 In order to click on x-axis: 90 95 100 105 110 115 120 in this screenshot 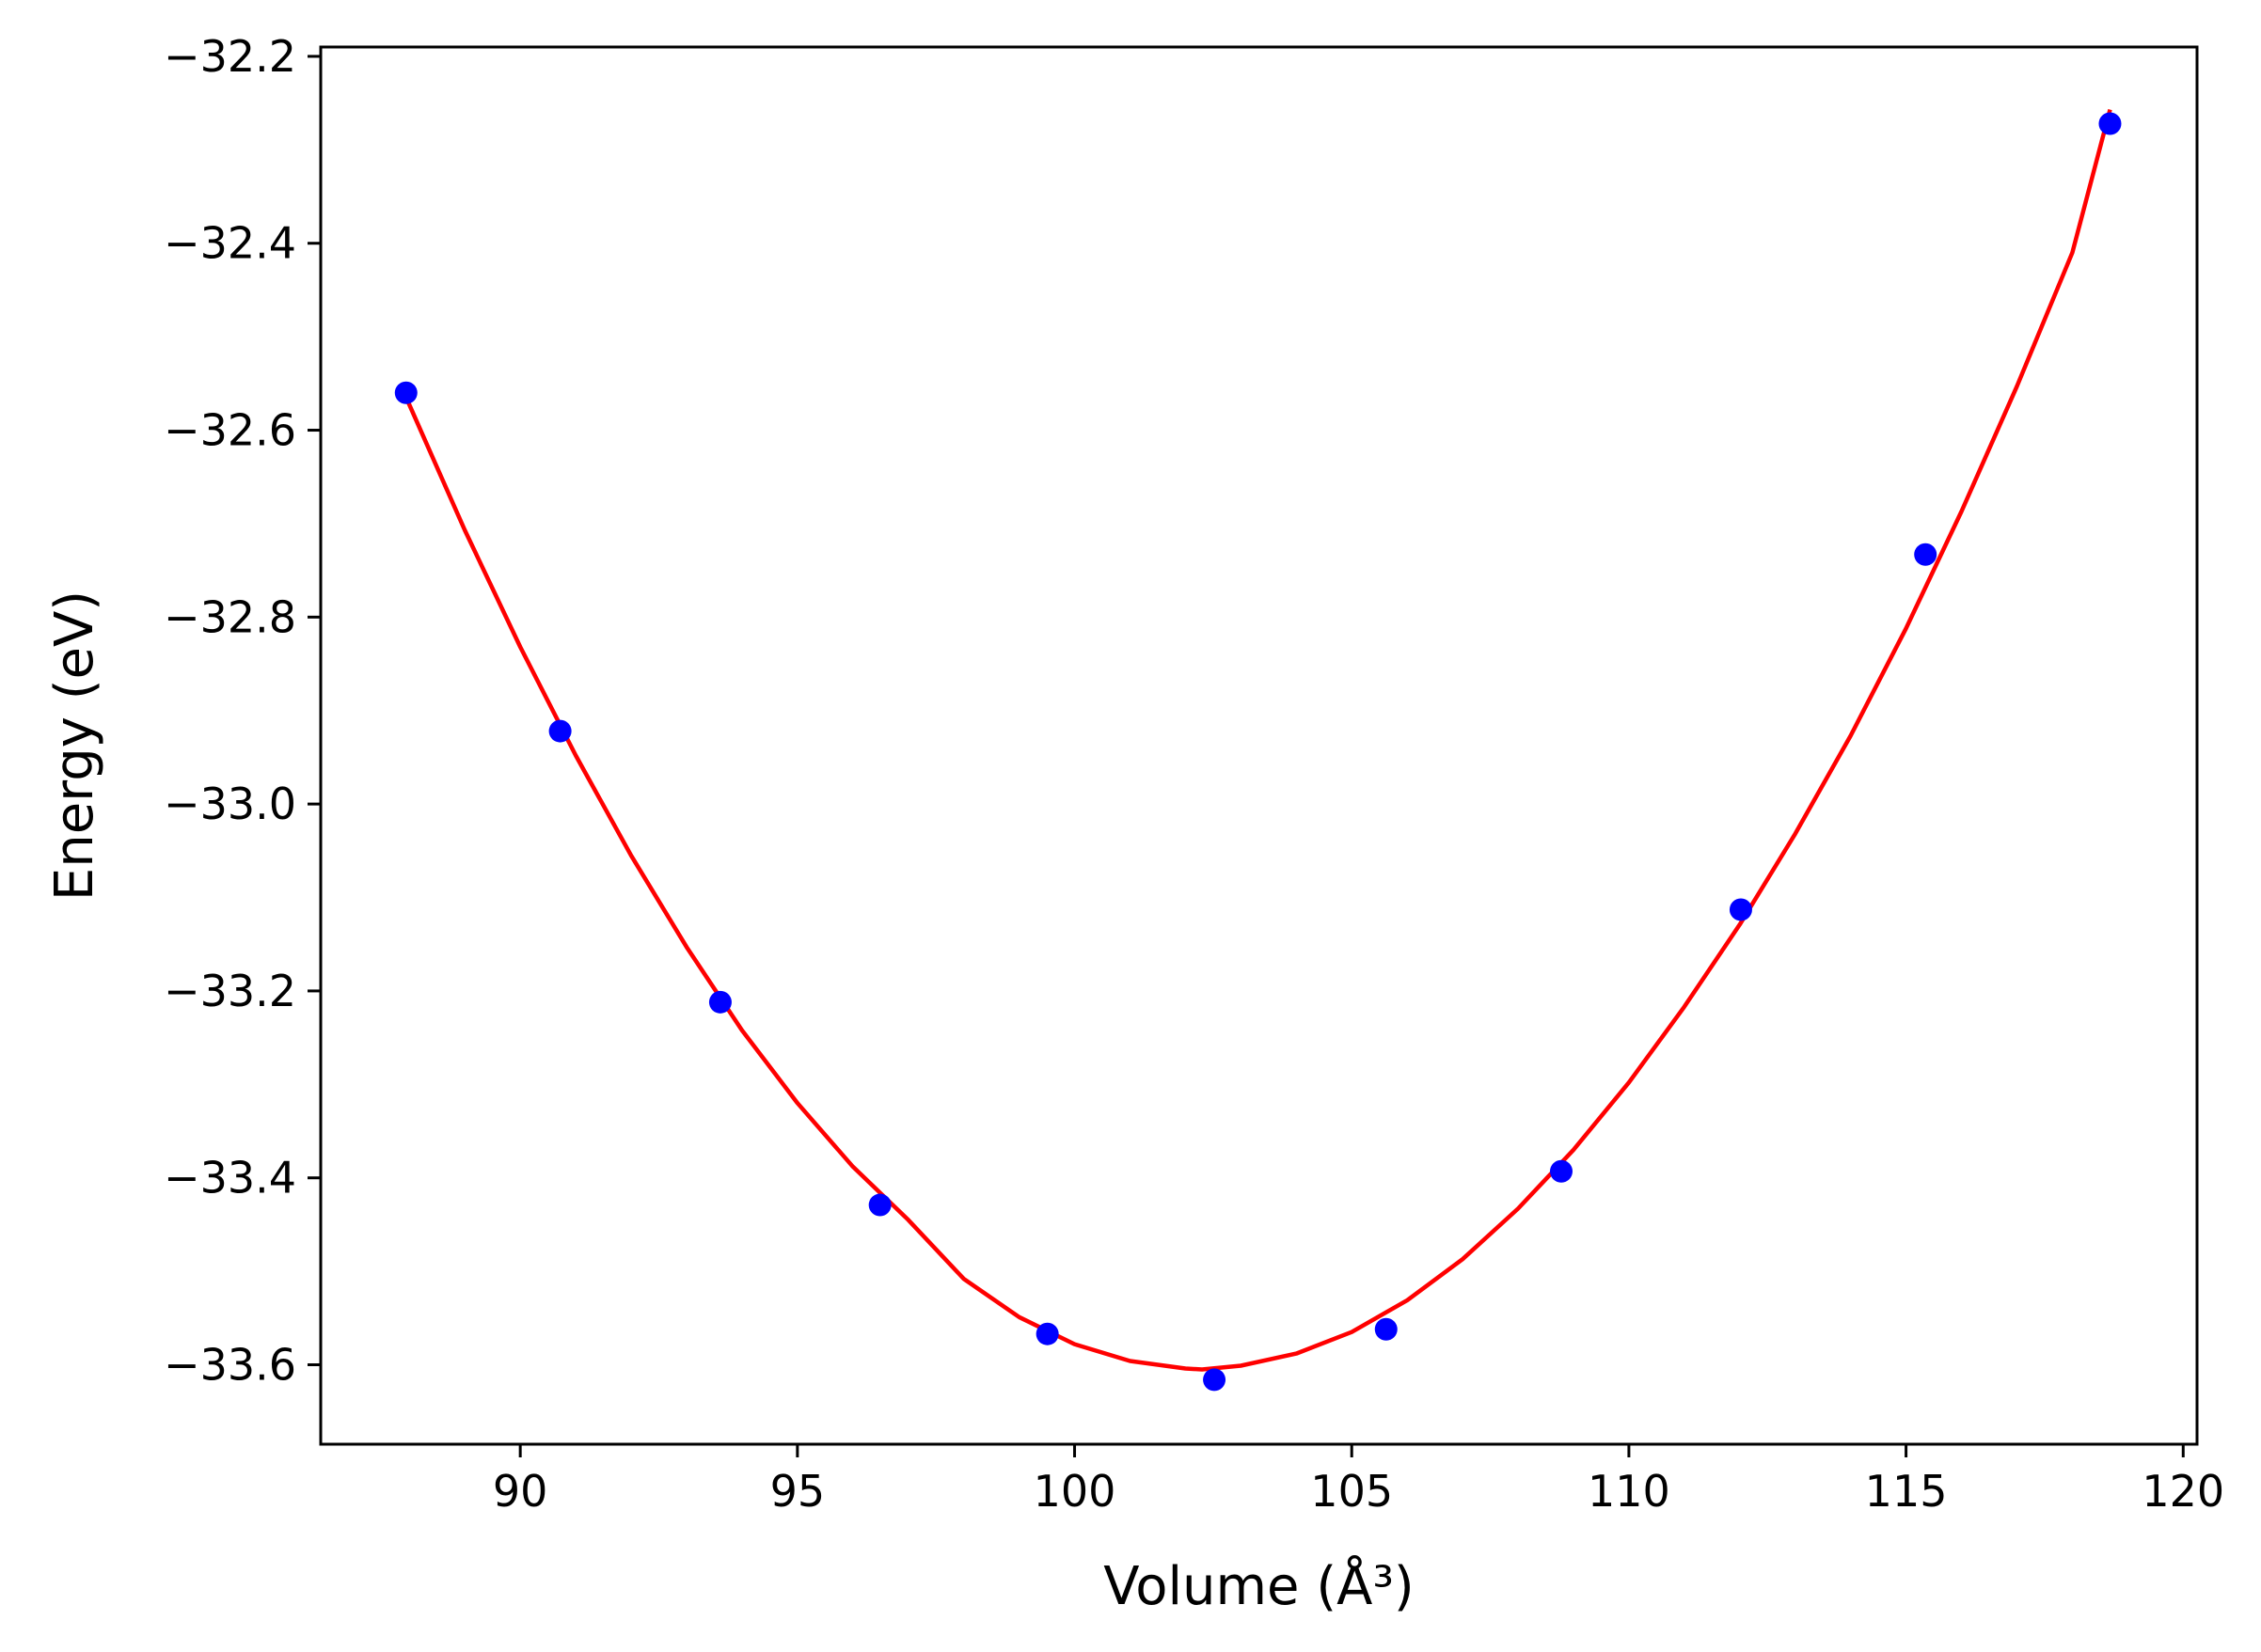, I will do `click(1359, 1481)`.